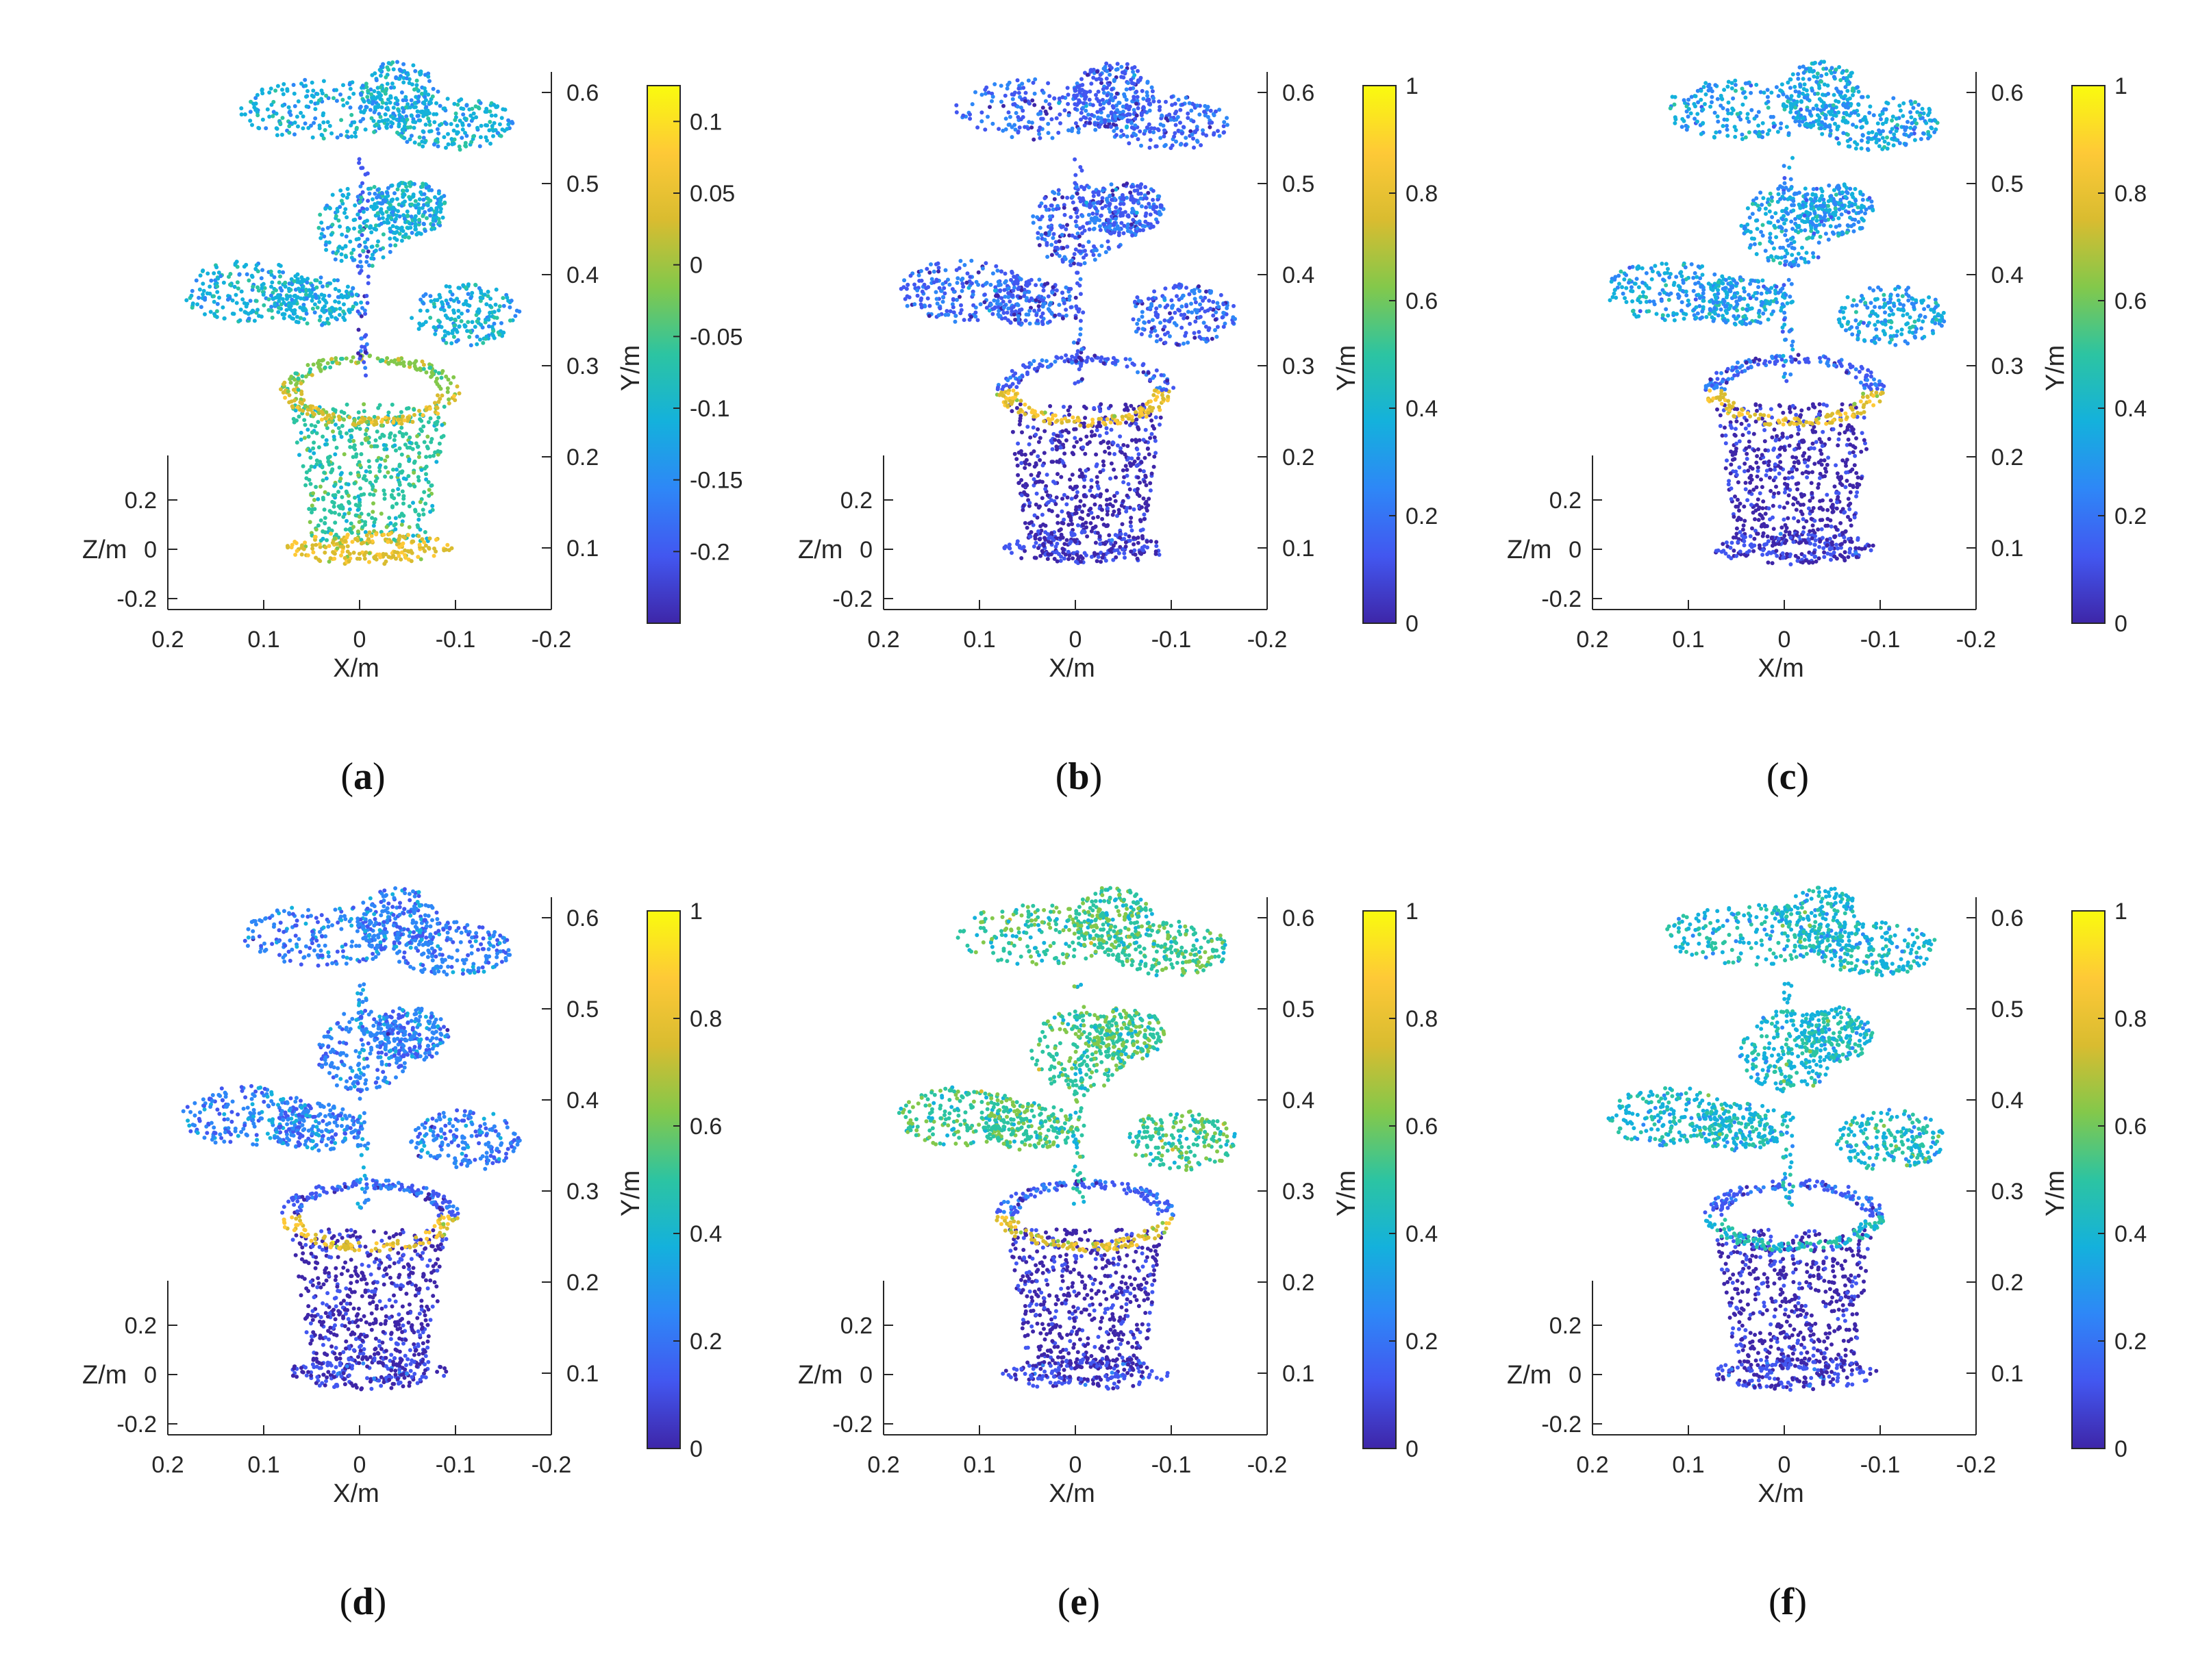  What do you see at coordinates (356, 668) in the screenshot?
I see `x-axis-label: X/m` at bounding box center [356, 668].